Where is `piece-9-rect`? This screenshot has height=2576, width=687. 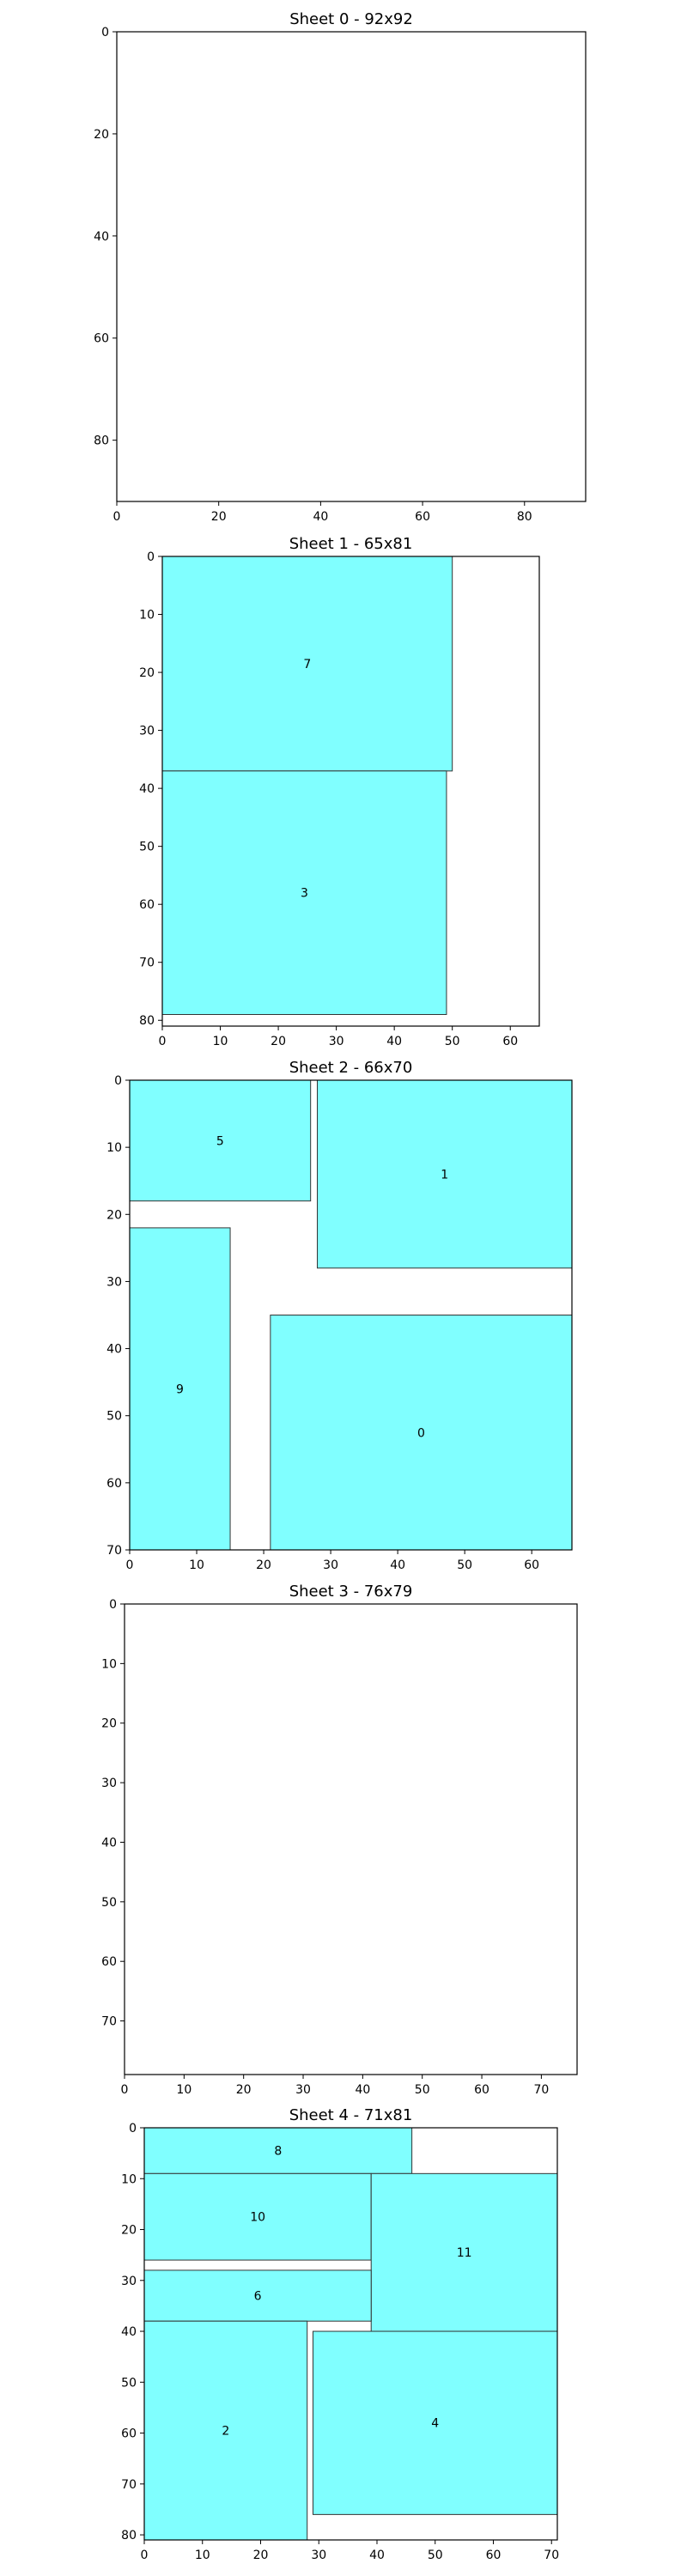
piece-9-rect is located at coordinates (180, 1389).